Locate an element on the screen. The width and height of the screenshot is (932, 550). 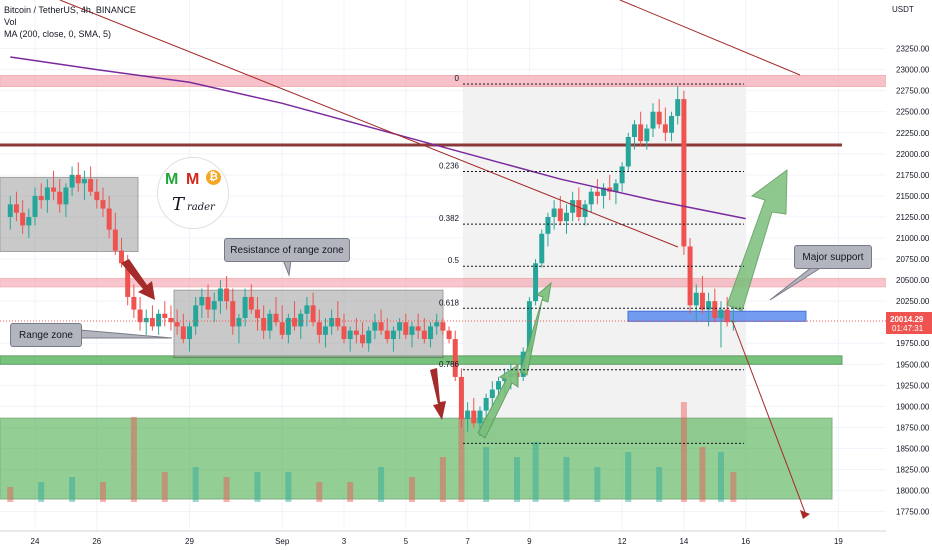
price-tick-11: 20750.00 is located at coordinates (913, 259).